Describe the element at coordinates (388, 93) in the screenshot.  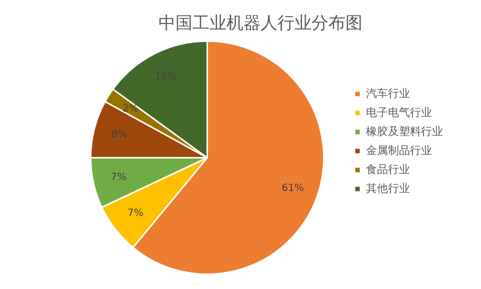
I see `legend-label: 汽车行业` at that location.